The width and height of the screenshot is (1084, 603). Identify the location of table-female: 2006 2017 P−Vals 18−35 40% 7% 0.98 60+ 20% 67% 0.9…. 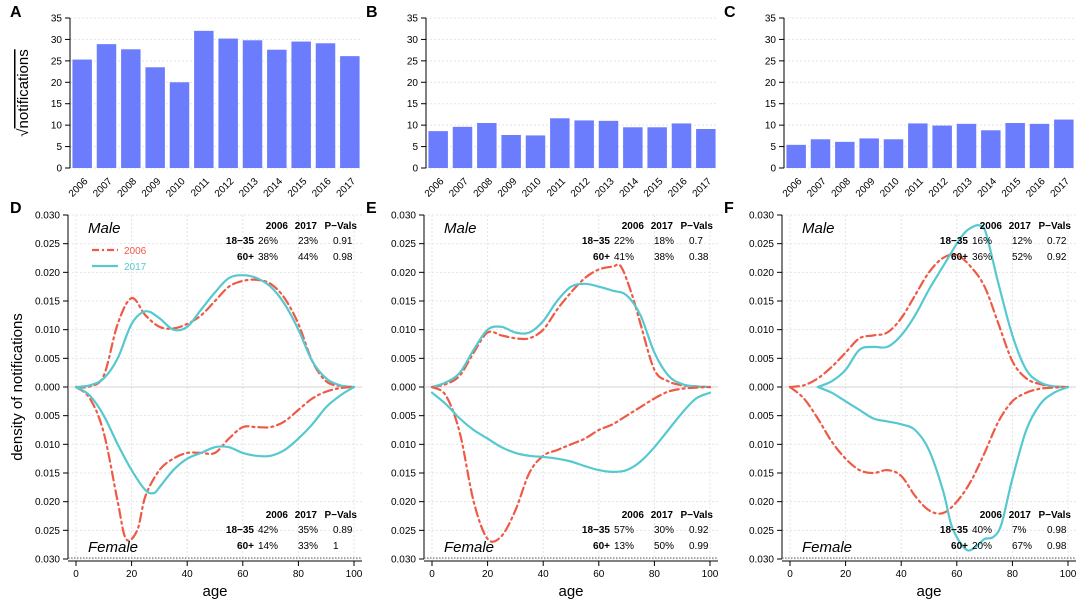
(1006, 531).